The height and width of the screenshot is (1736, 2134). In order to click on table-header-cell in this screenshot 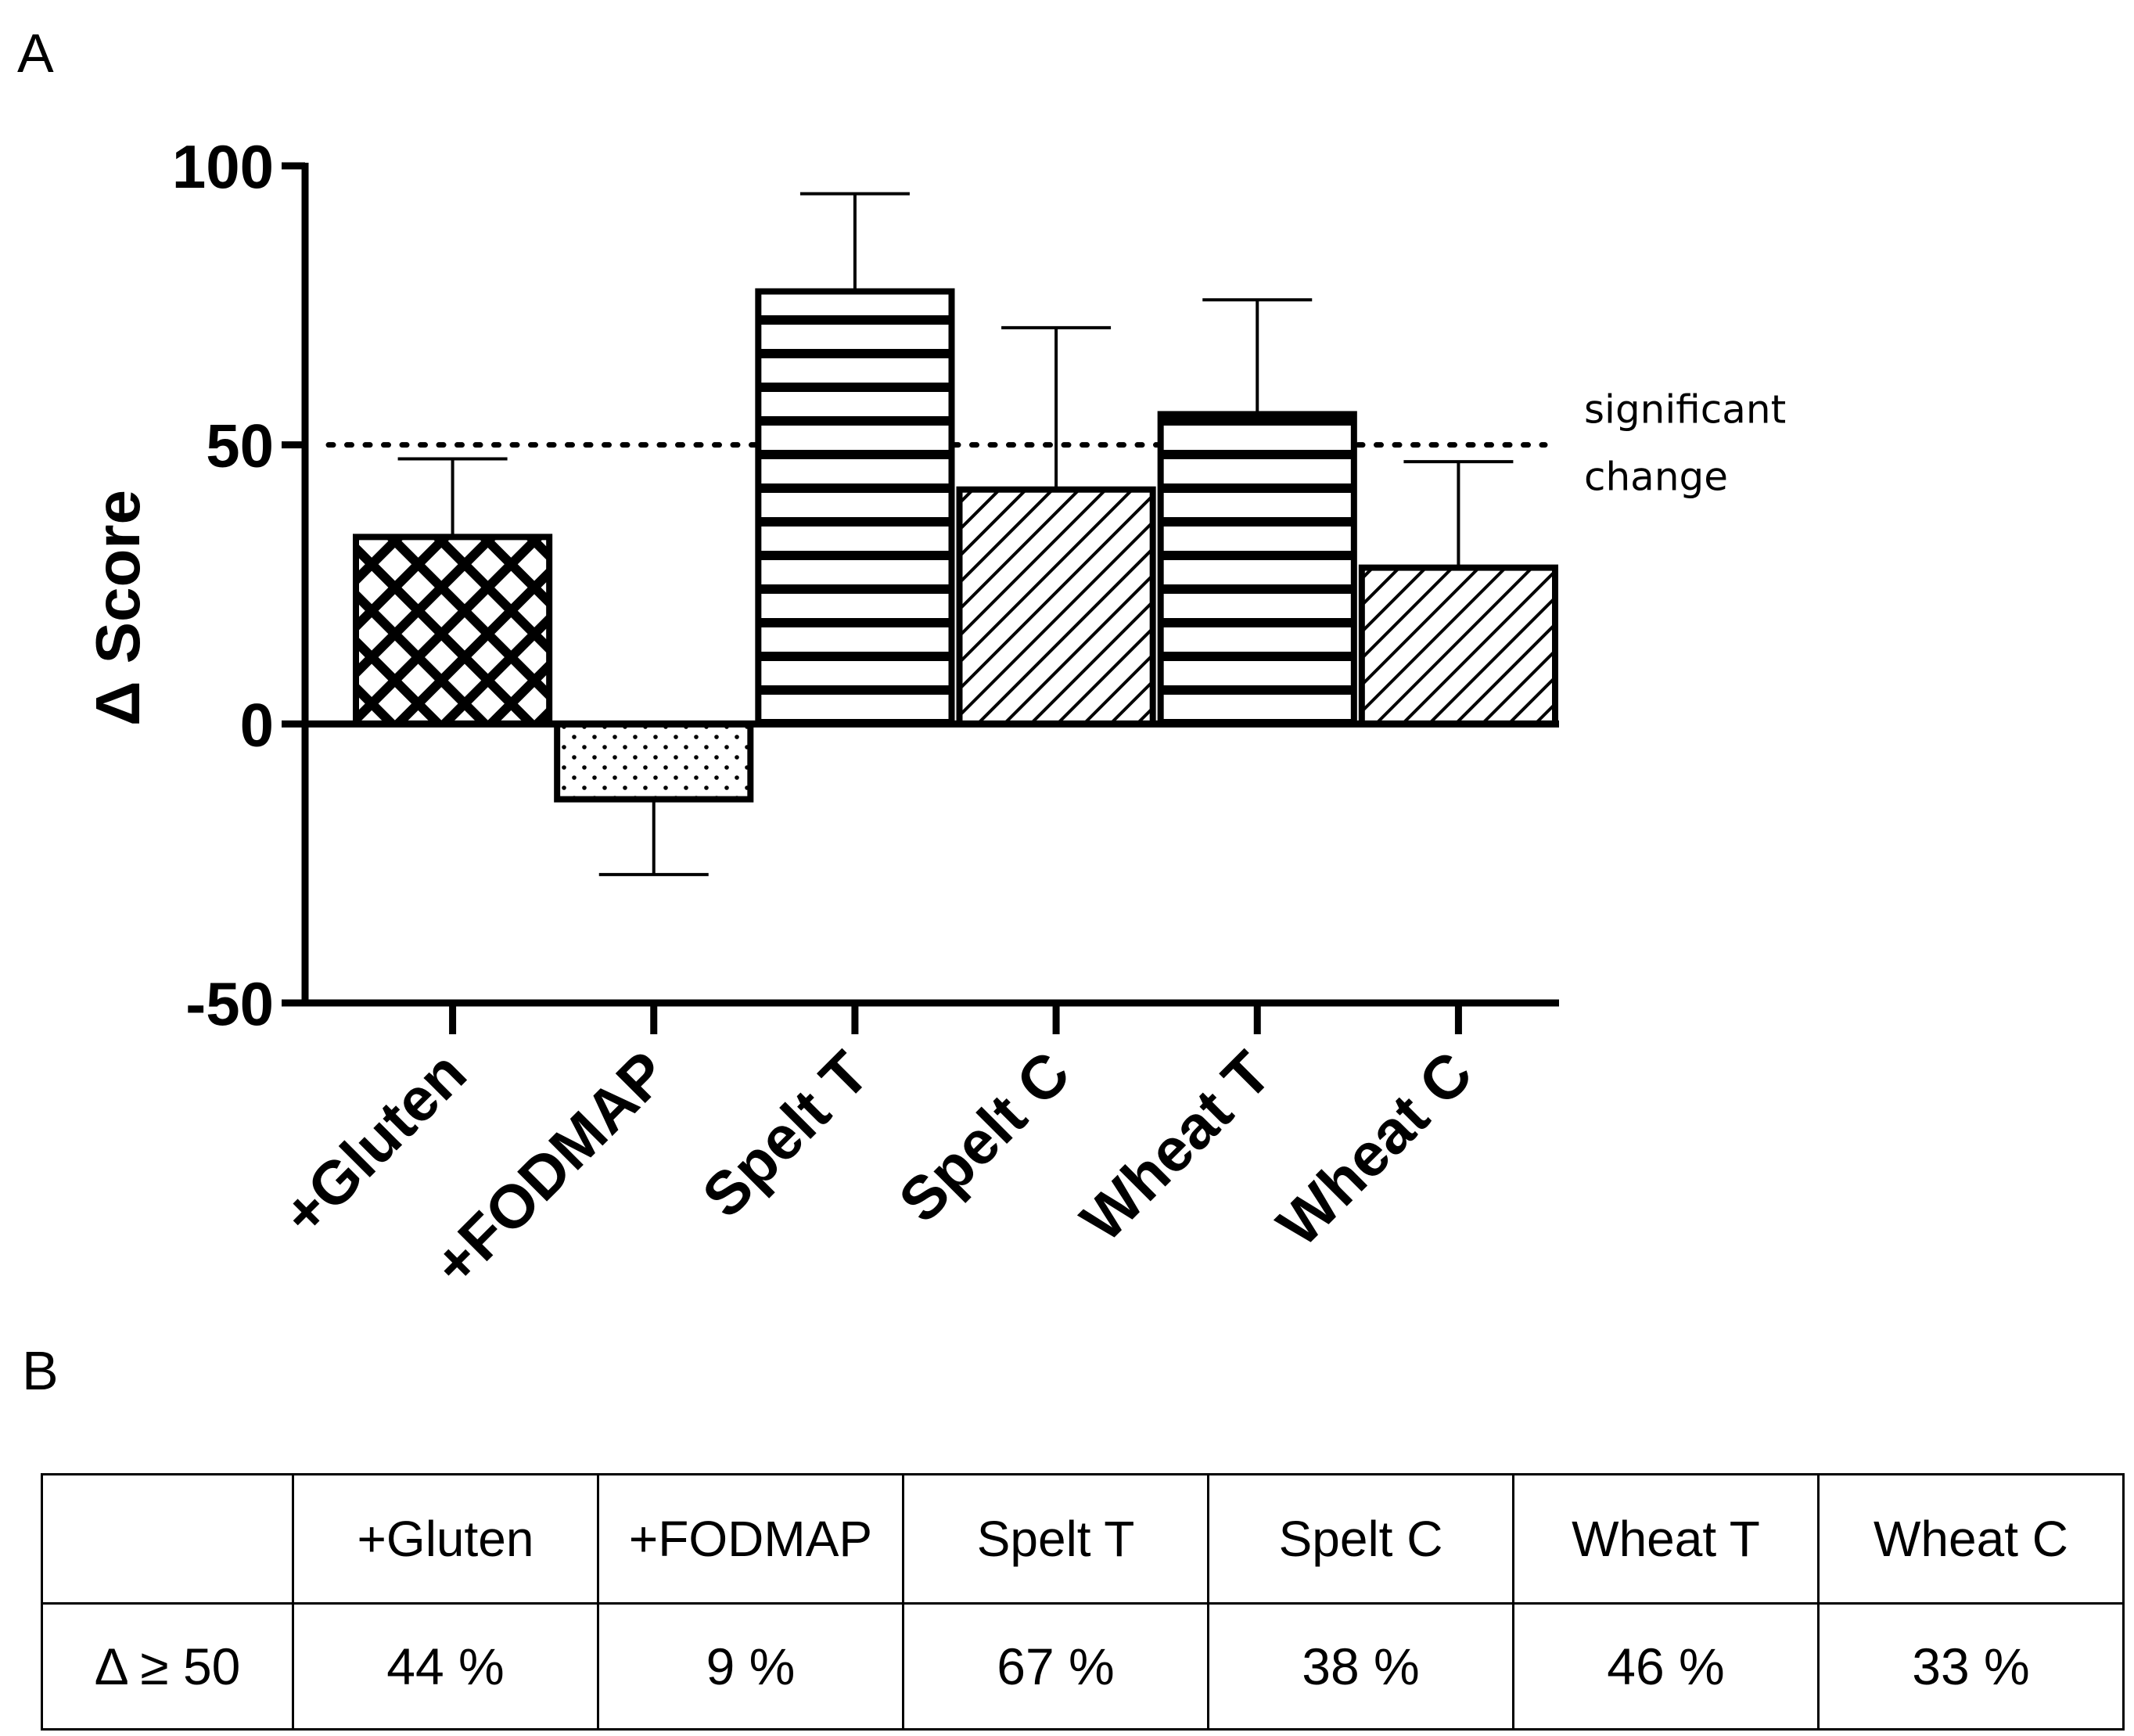, I will do `click(167, 1539)`.